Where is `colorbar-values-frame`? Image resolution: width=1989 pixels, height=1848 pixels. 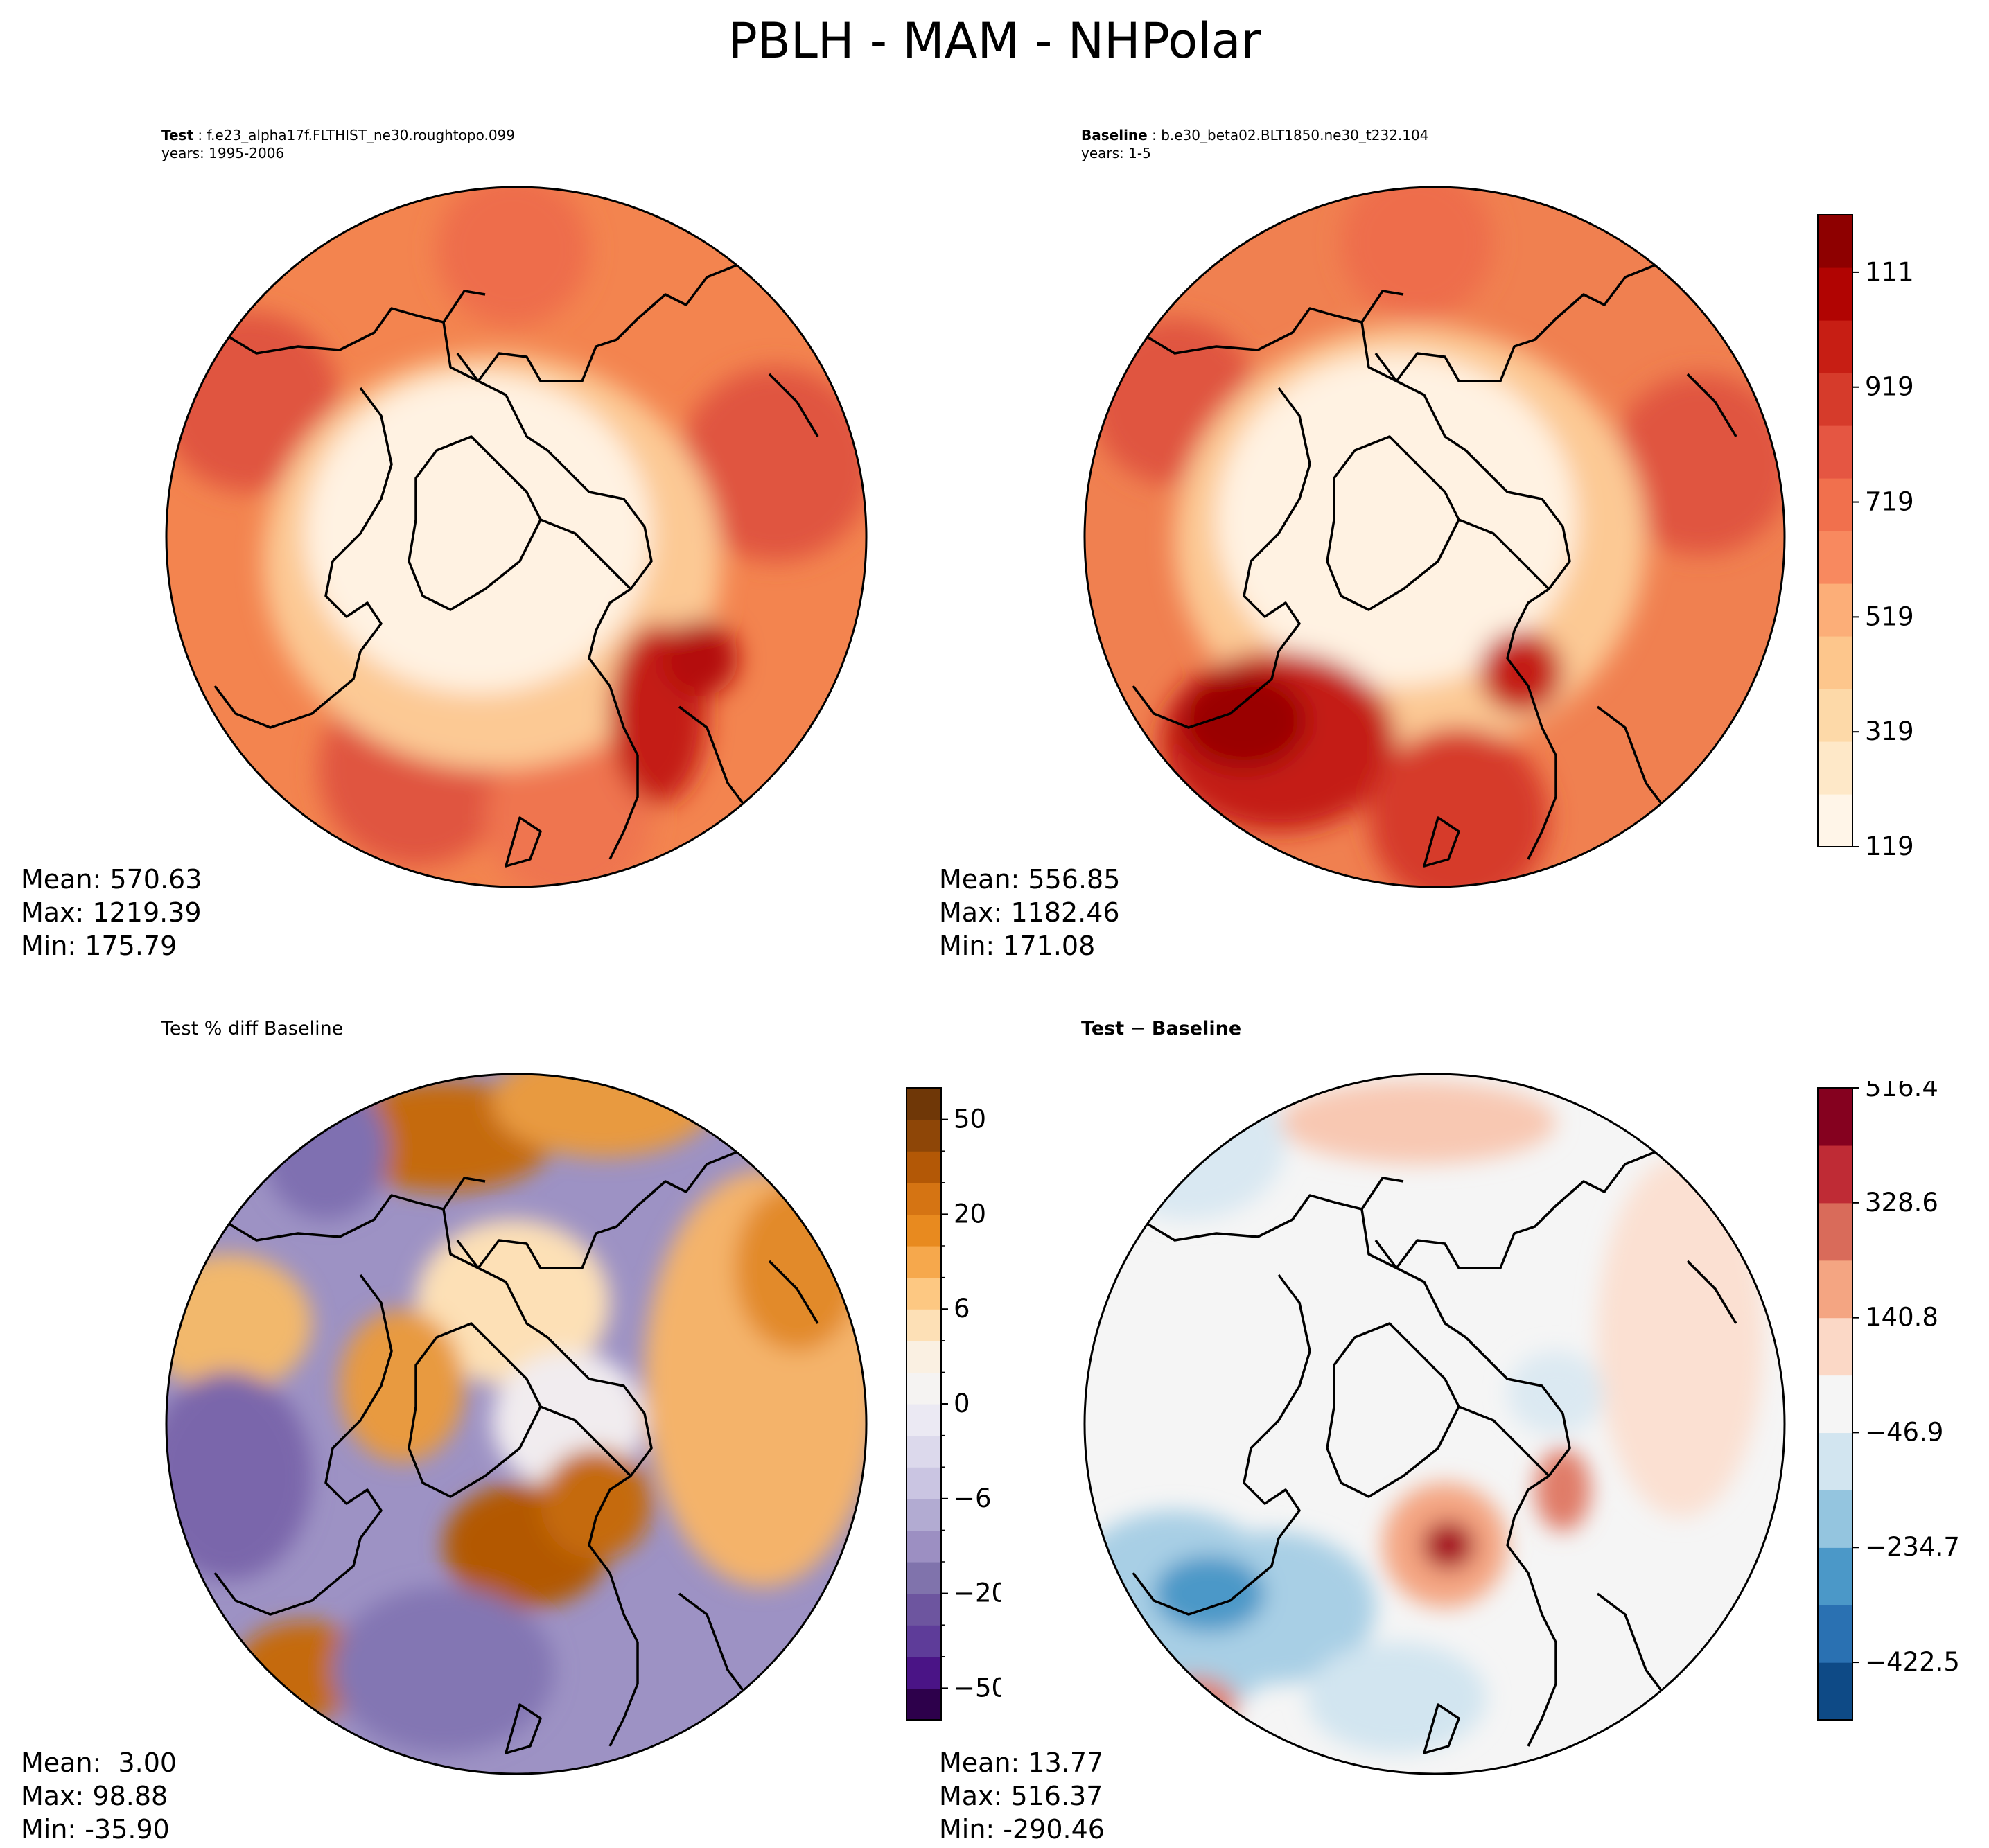
colorbar-values-frame is located at coordinates (1835, 530).